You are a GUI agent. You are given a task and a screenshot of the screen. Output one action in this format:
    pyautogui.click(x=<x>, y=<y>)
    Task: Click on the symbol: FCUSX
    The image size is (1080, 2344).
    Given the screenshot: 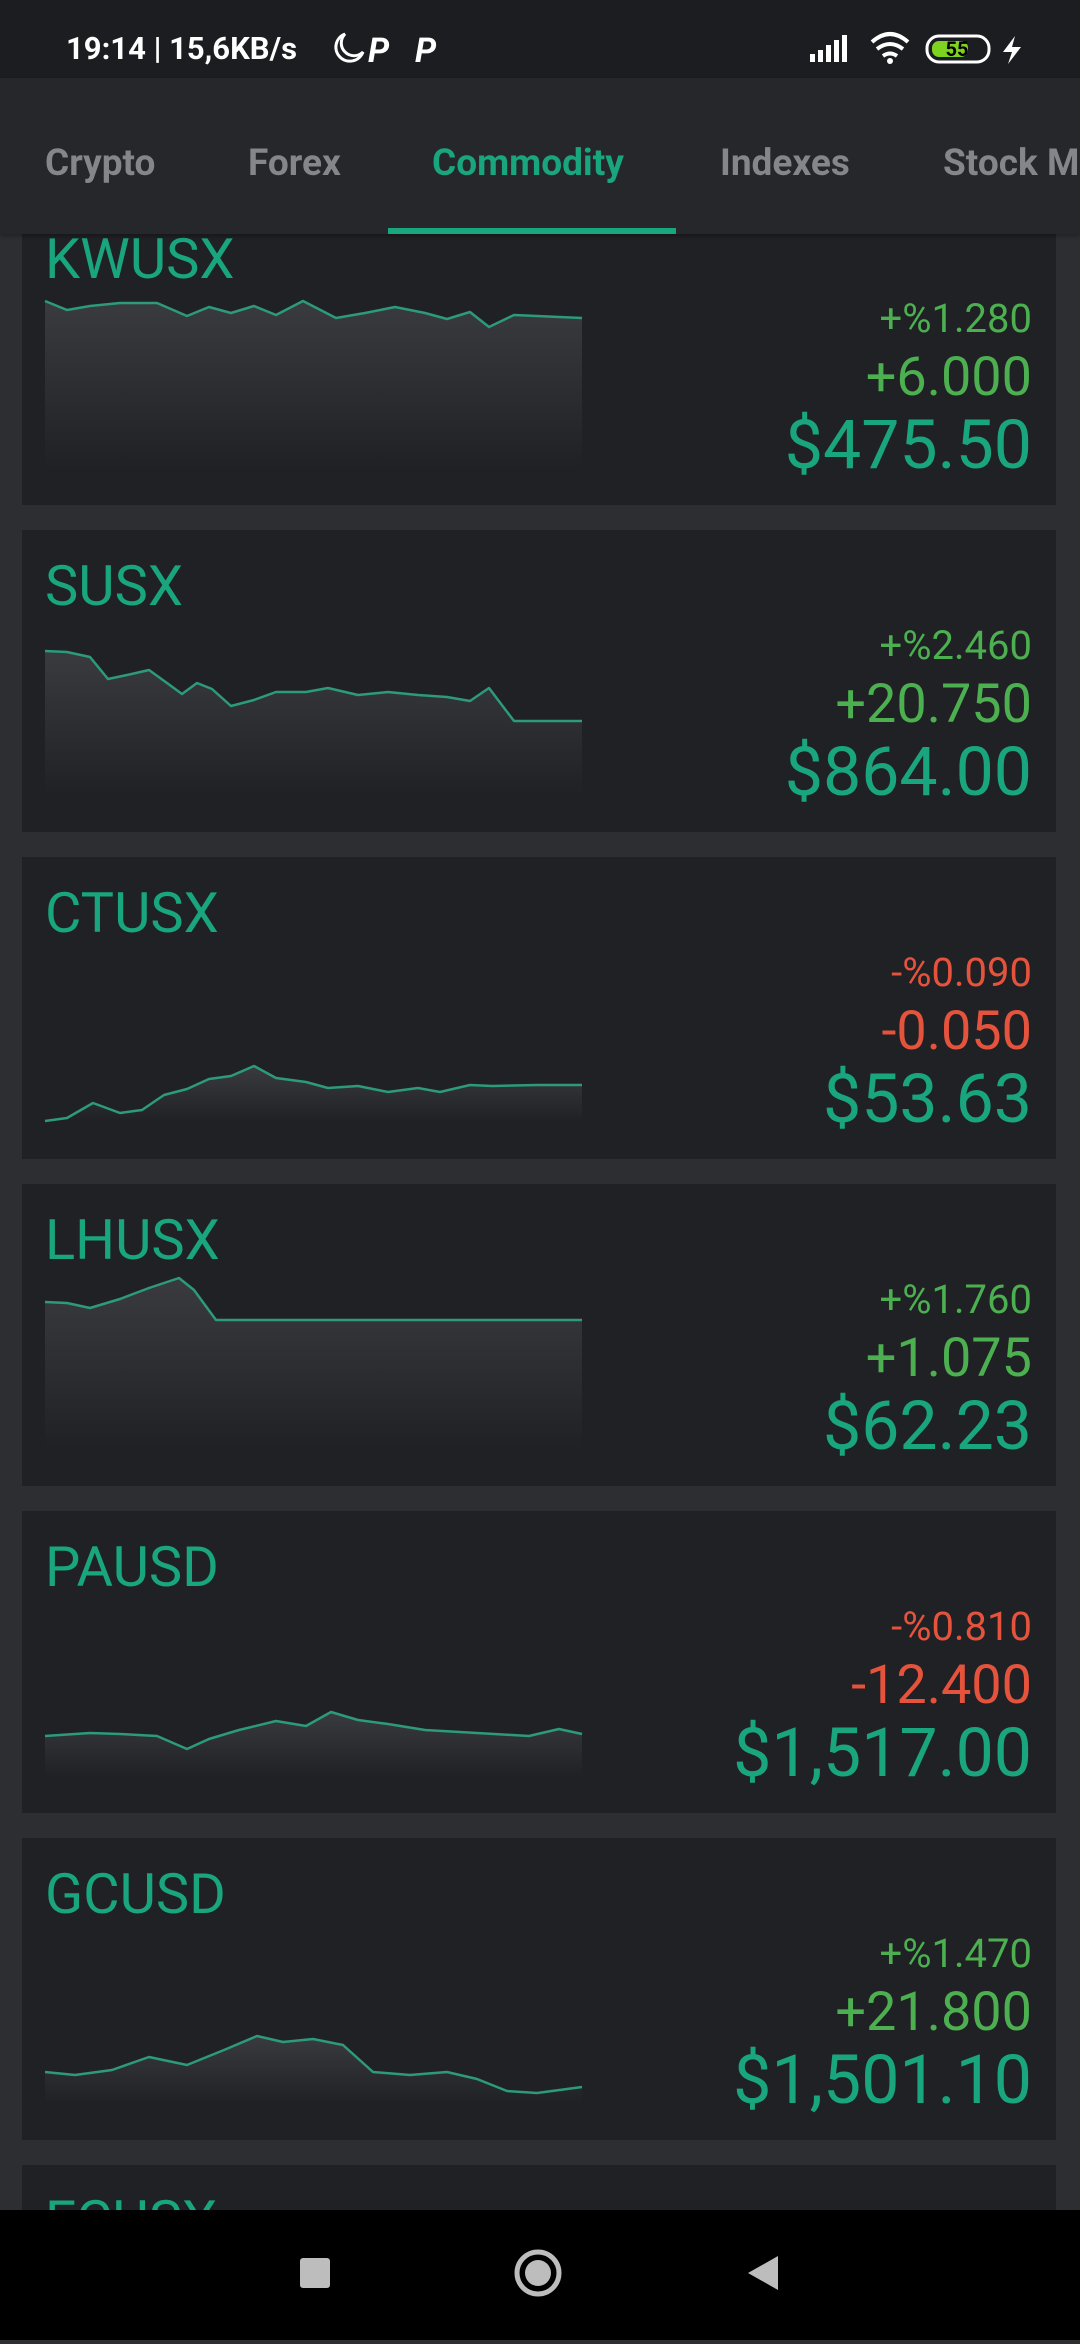 What is the action you would take?
    pyautogui.click(x=131, y=2201)
    